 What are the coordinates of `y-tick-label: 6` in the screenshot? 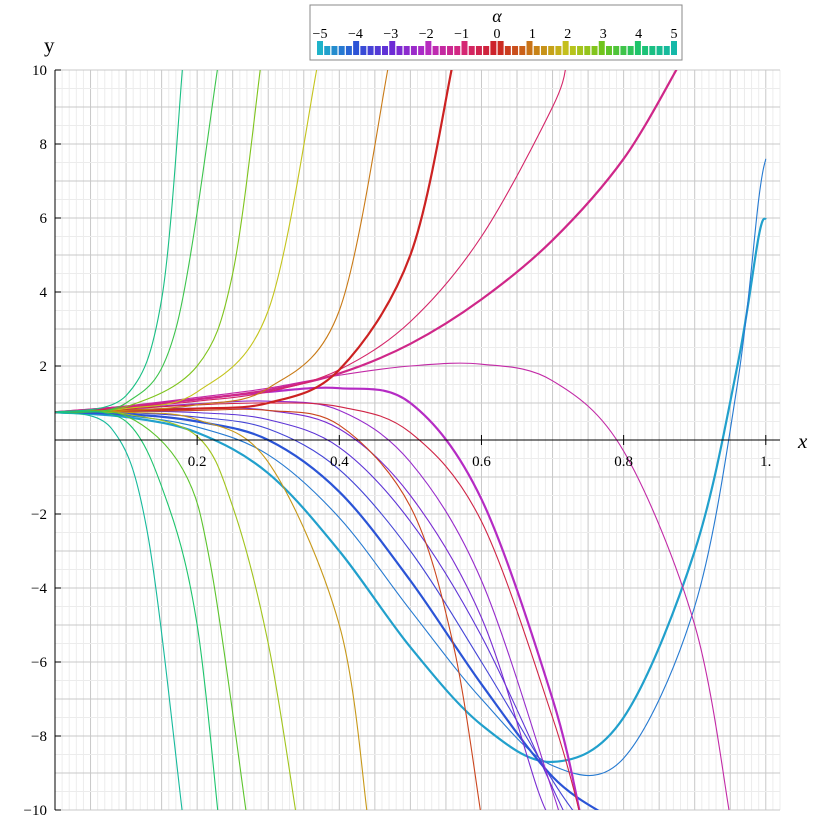 It's located at (44, 219).